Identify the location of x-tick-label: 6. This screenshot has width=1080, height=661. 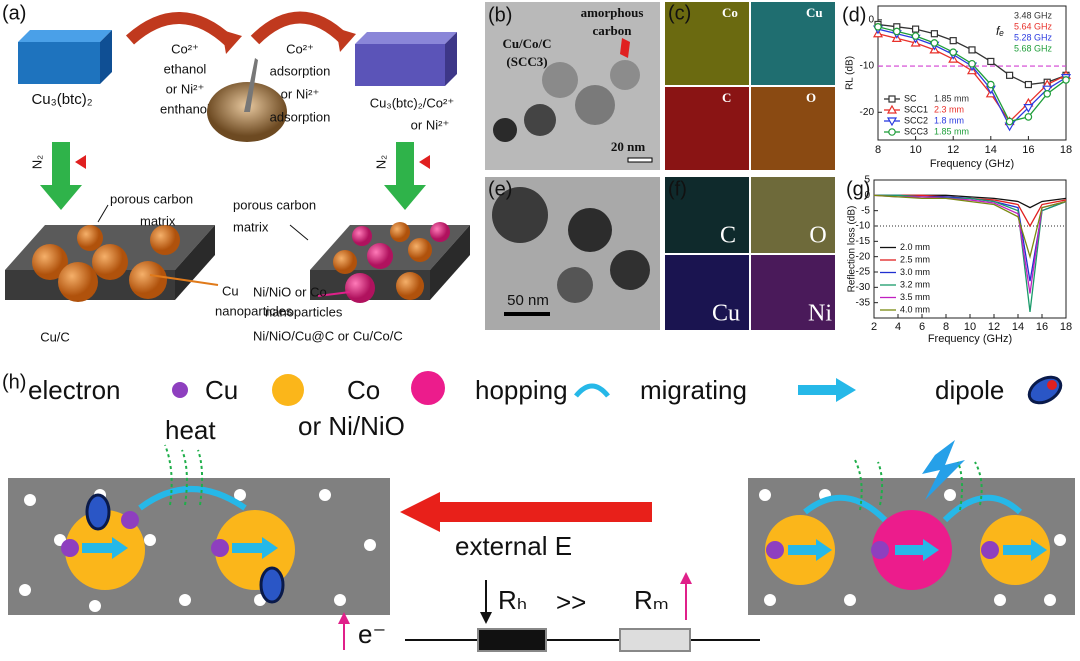
(922, 327).